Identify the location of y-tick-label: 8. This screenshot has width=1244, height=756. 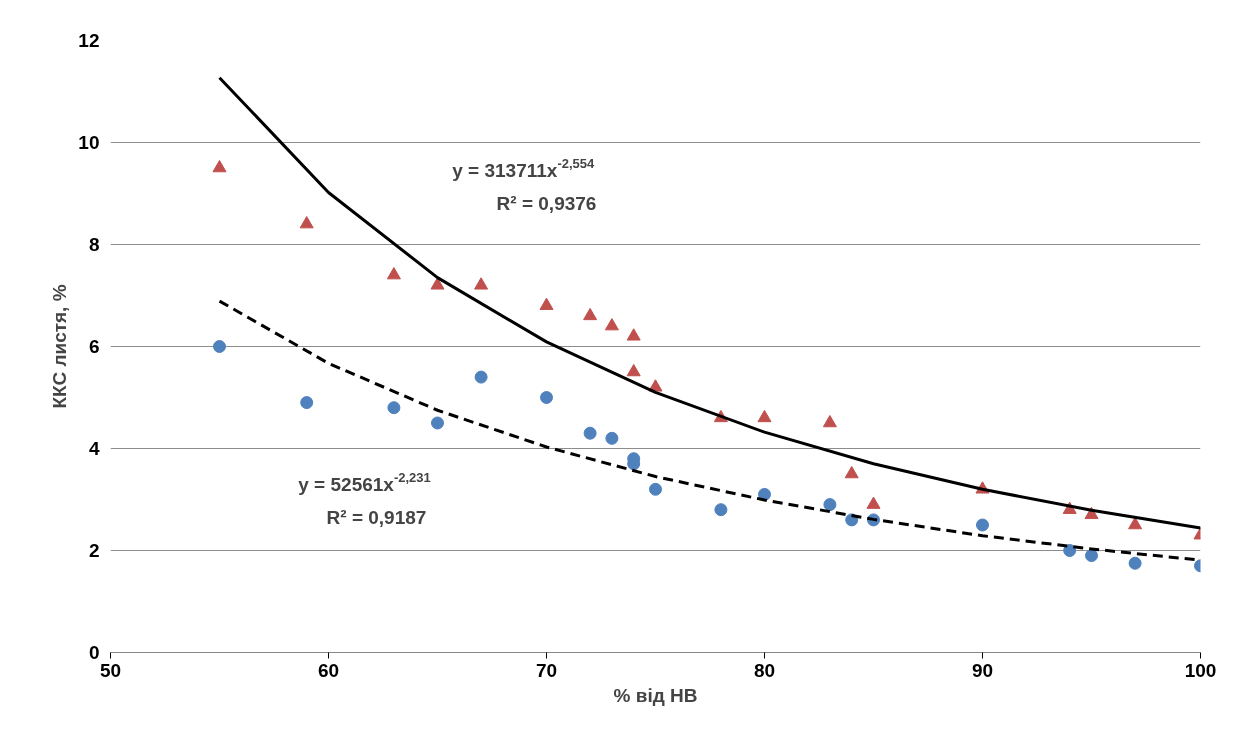
(94, 244).